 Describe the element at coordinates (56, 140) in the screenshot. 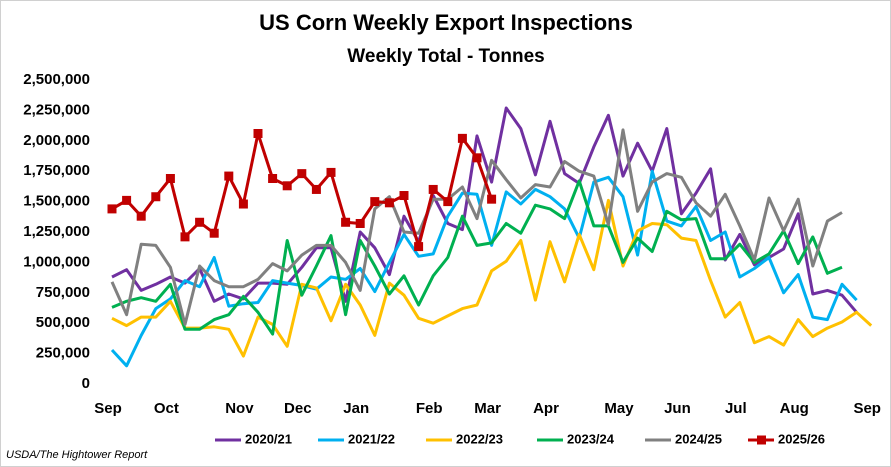

I see `y-tick-label: 2,000,000` at that location.